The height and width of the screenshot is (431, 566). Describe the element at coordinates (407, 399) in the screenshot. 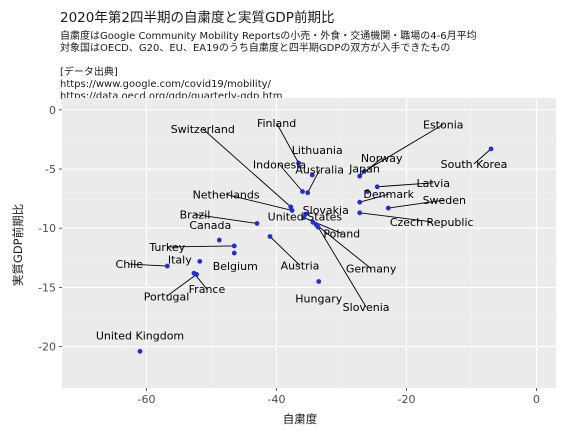

I see `x-tick-label: -20` at that location.